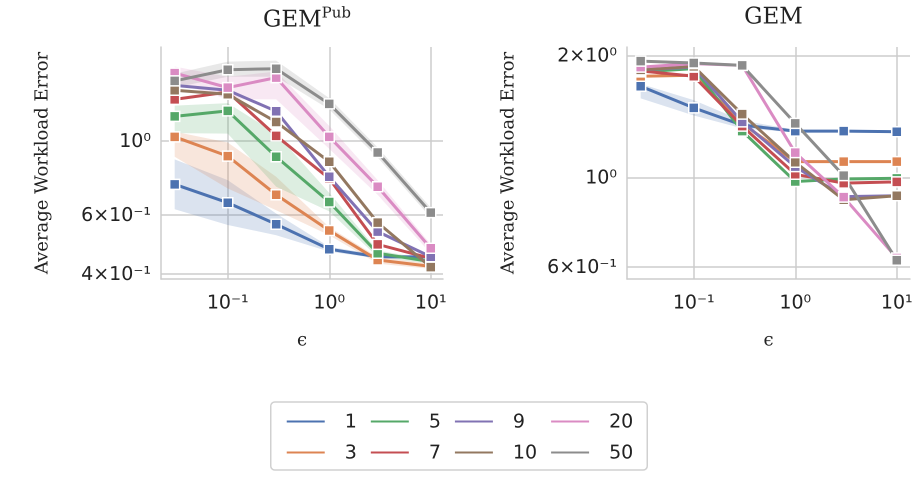 This screenshot has height=482, width=918. I want to click on legend-label: 3, so click(350, 453).